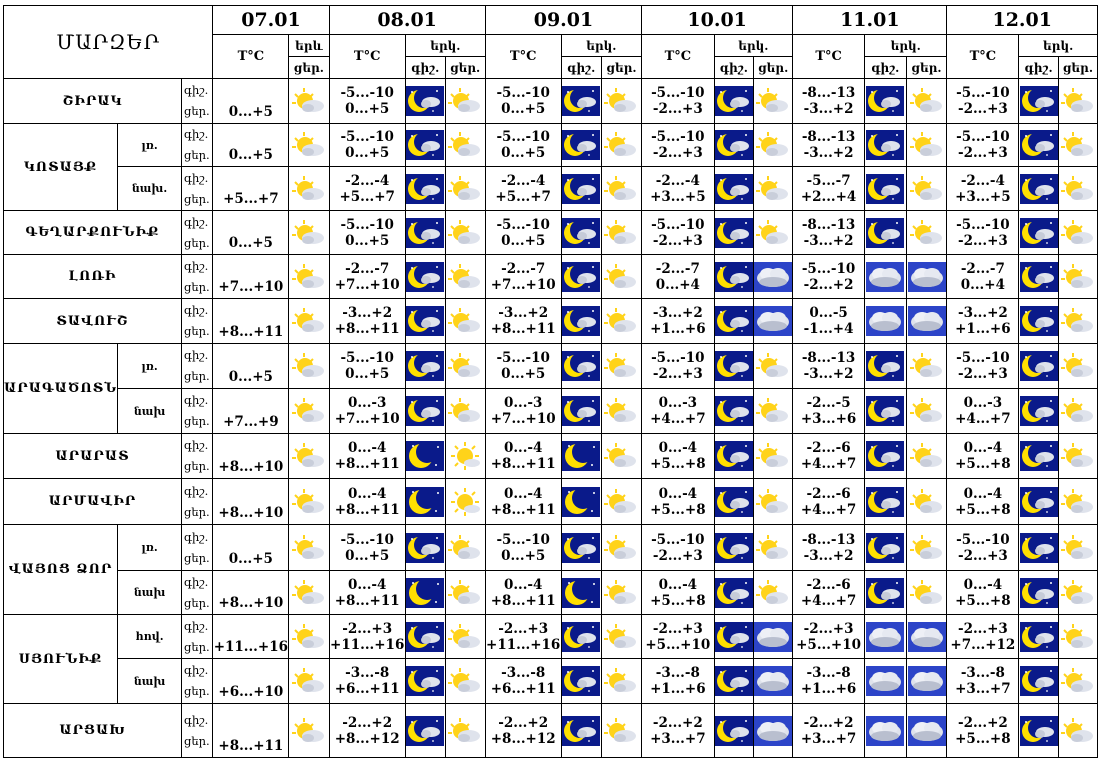 The height and width of the screenshot is (769, 1098). Describe the element at coordinates (60, 167) in the screenshot. I see `region-label: ԿՈՏԱՅՔ` at that location.